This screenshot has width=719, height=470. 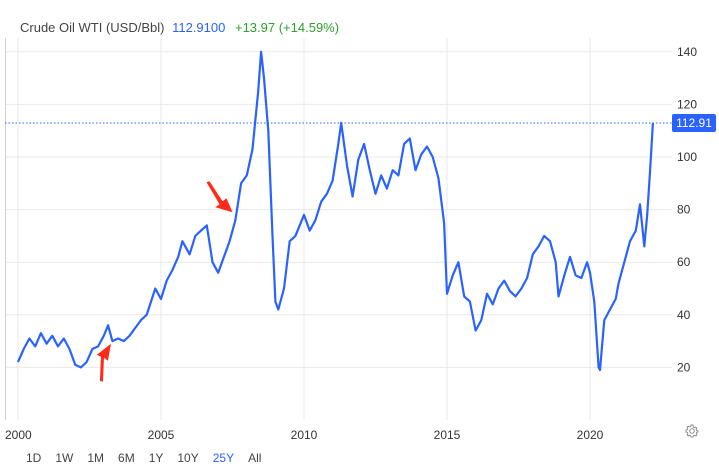 What do you see at coordinates (92, 27) in the screenshot?
I see `instrument-title: Crude Oil WTI (USD/Bbl)` at bounding box center [92, 27].